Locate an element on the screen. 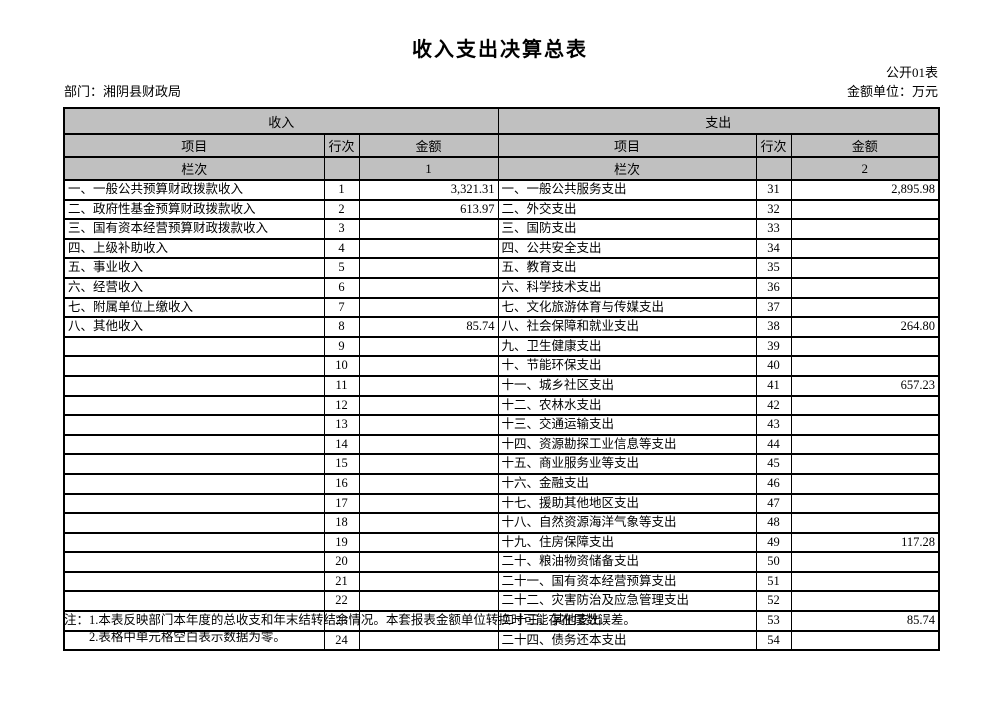  table-row: 9 九、卫生健康支出 39 is located at coordinates (501, 346).